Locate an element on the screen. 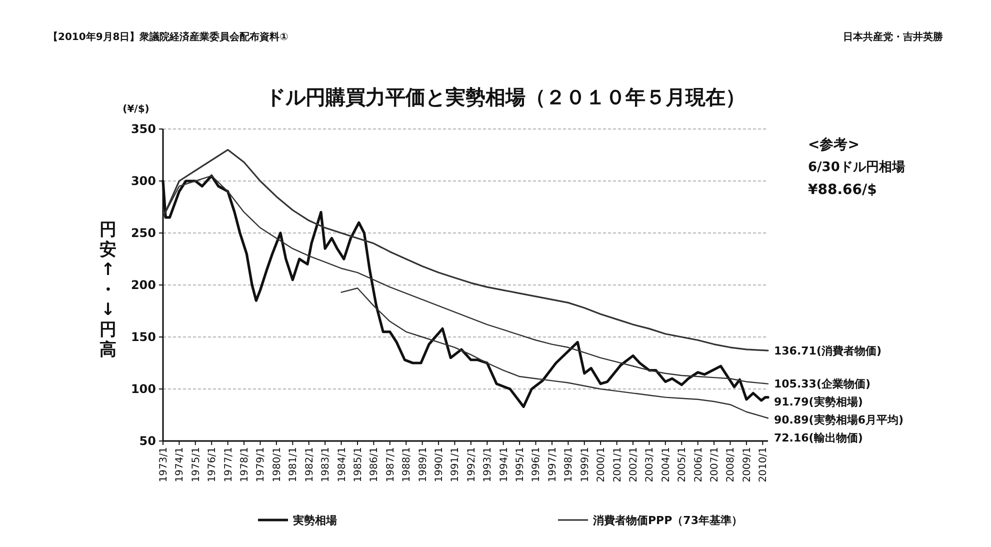 Image resolution: width=991 pixels, height=547 pixels. x-tick-label: 1980/1 is located at coordinates (277, 464).